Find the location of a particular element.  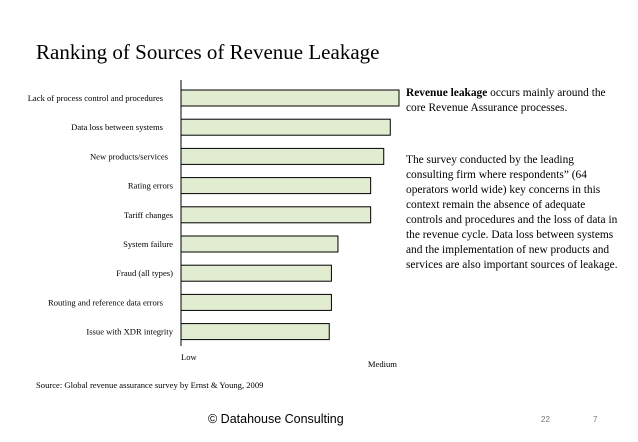

footer-copyright: © Datahouse Consulting is located at coordinates (276, 419).